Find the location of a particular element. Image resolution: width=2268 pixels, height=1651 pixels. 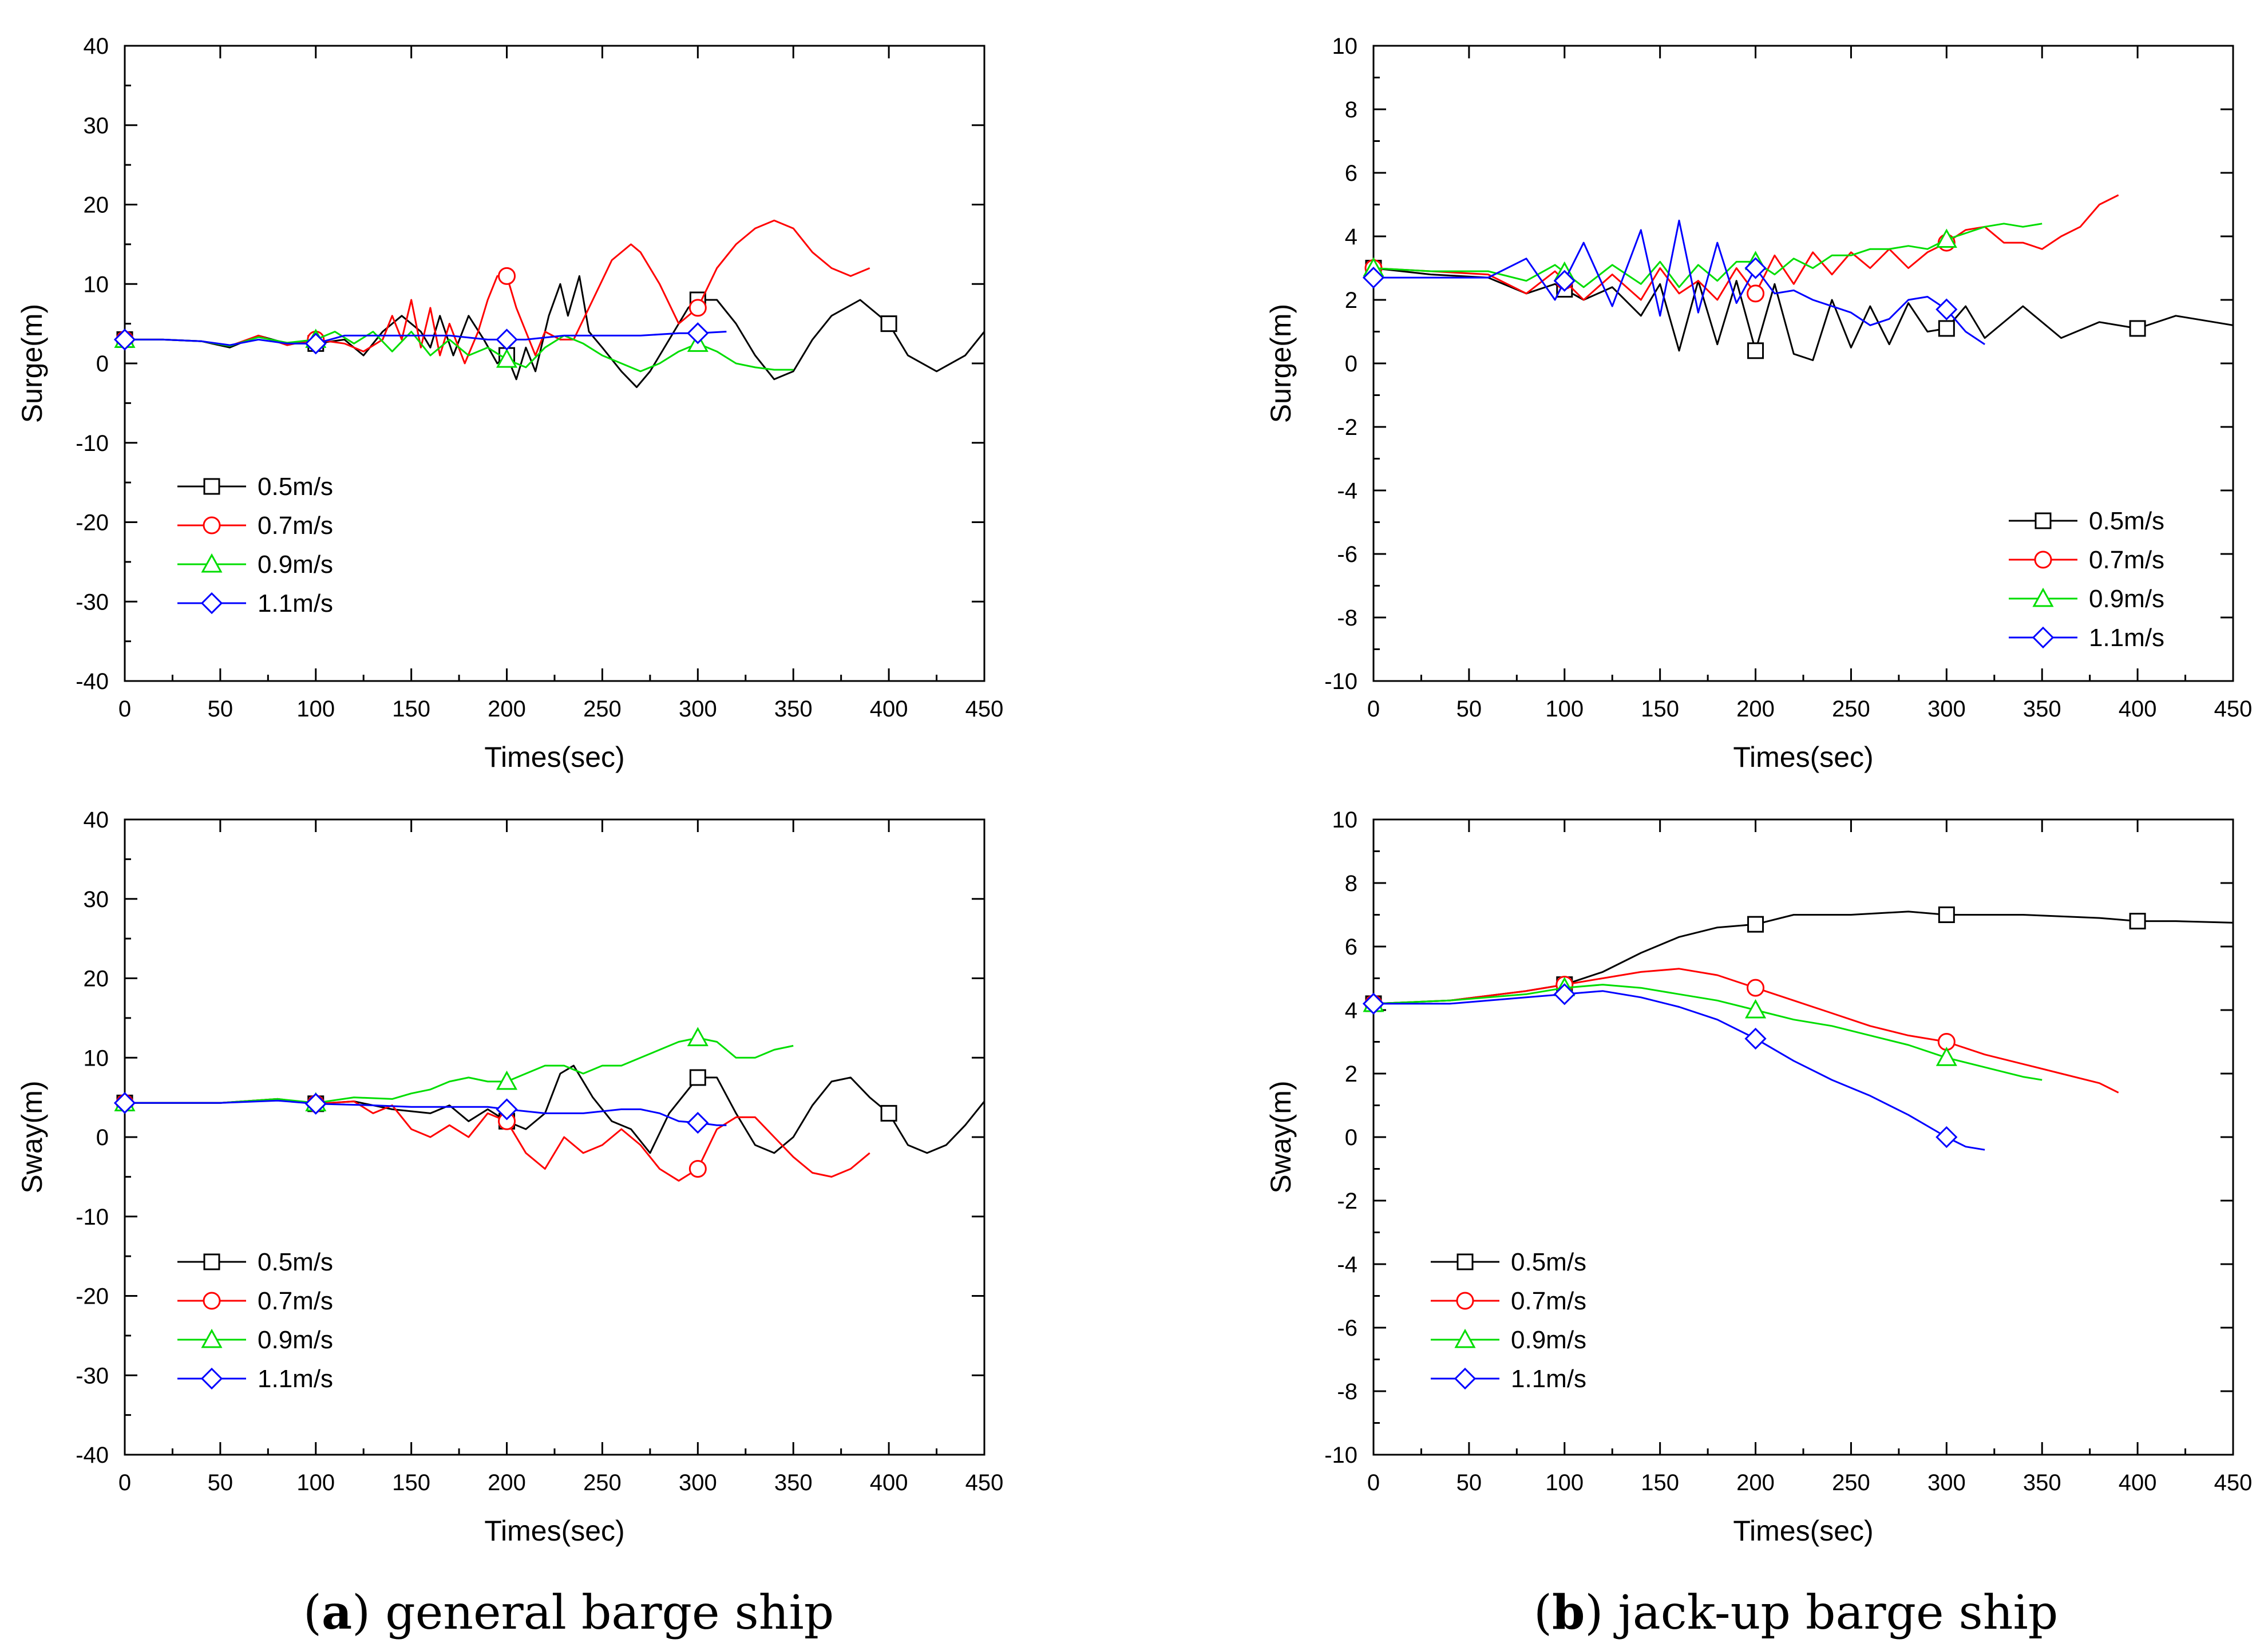

legend-label-1.1m/s: 1.1m/s is located at coordinates (295, 1379).